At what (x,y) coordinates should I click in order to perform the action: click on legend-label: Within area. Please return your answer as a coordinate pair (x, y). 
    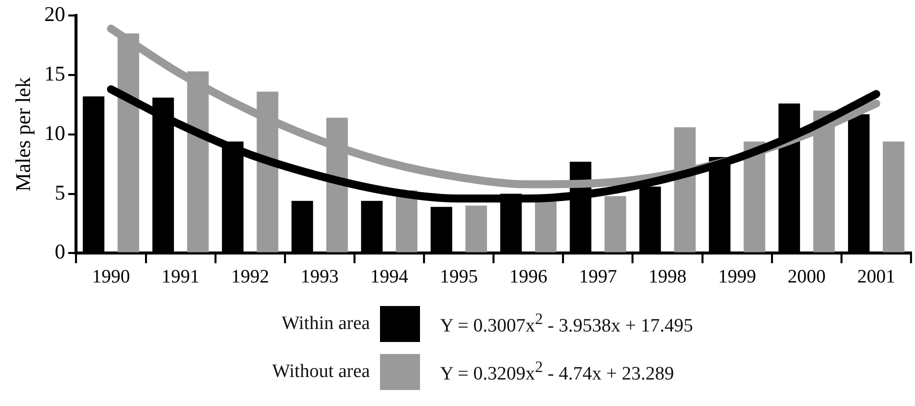
    Looking at the image, I should click on (325, 324).